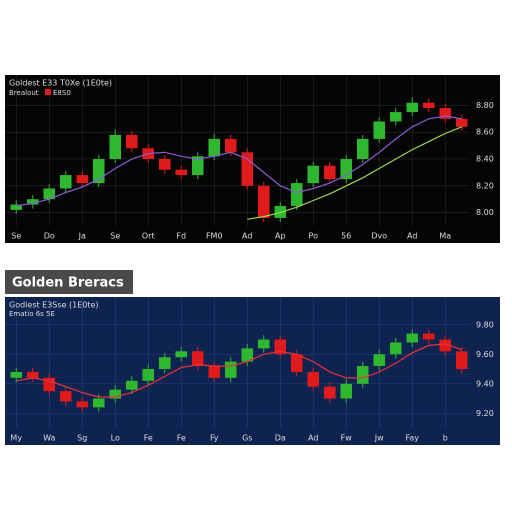 The image size is (512, 512). I want to click on x-tick-label: Do, so click(49, 236).